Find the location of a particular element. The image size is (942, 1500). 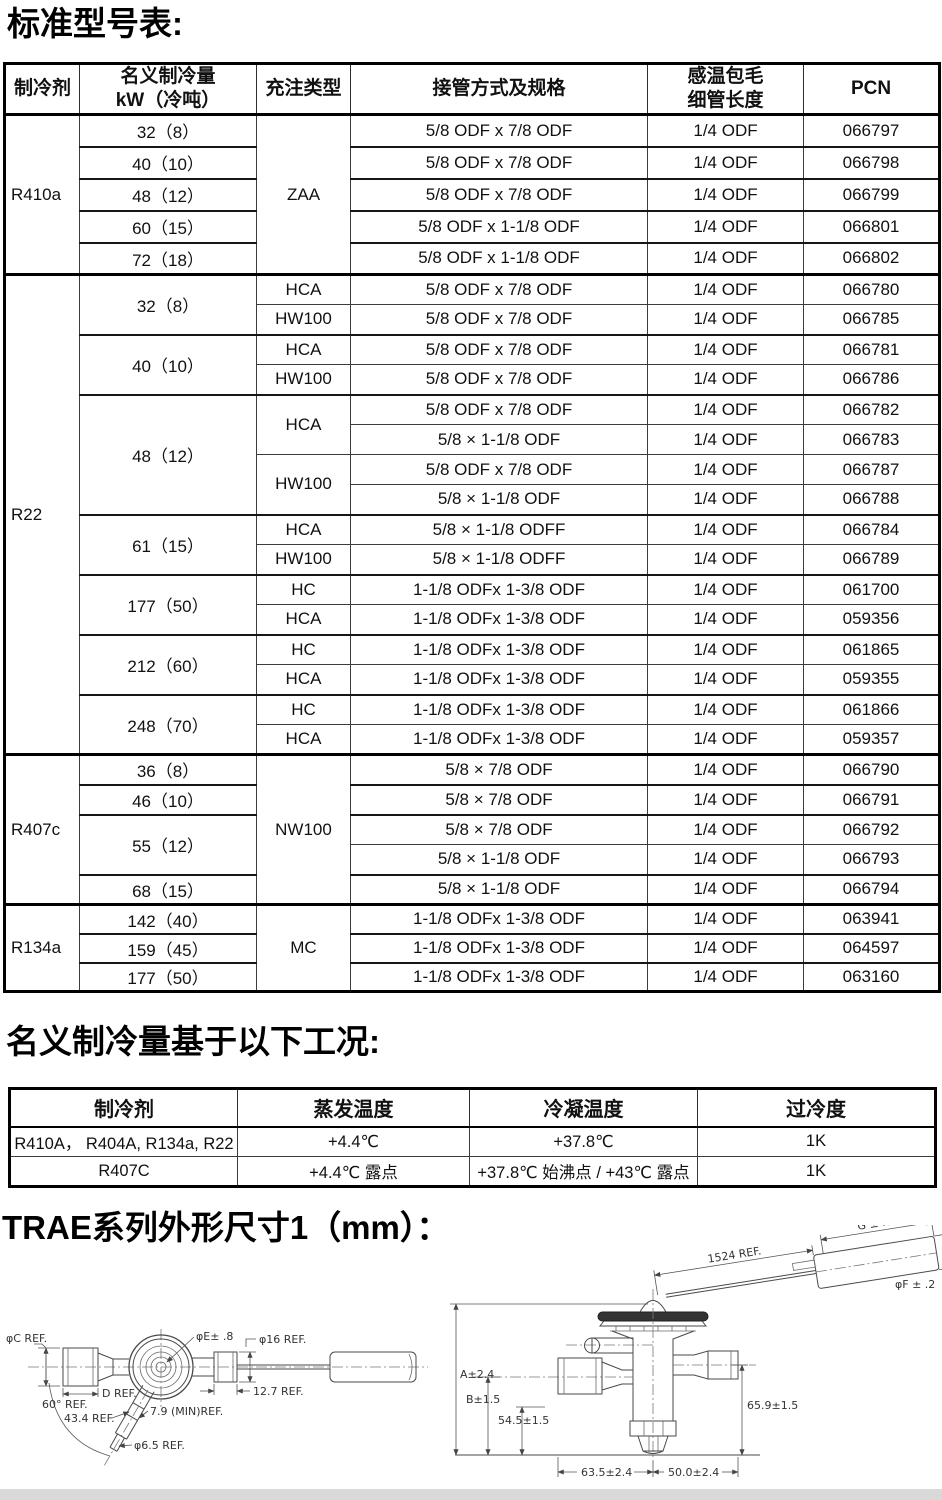

models-section-title: 标准型号表: is located at coordinates (95, 23).